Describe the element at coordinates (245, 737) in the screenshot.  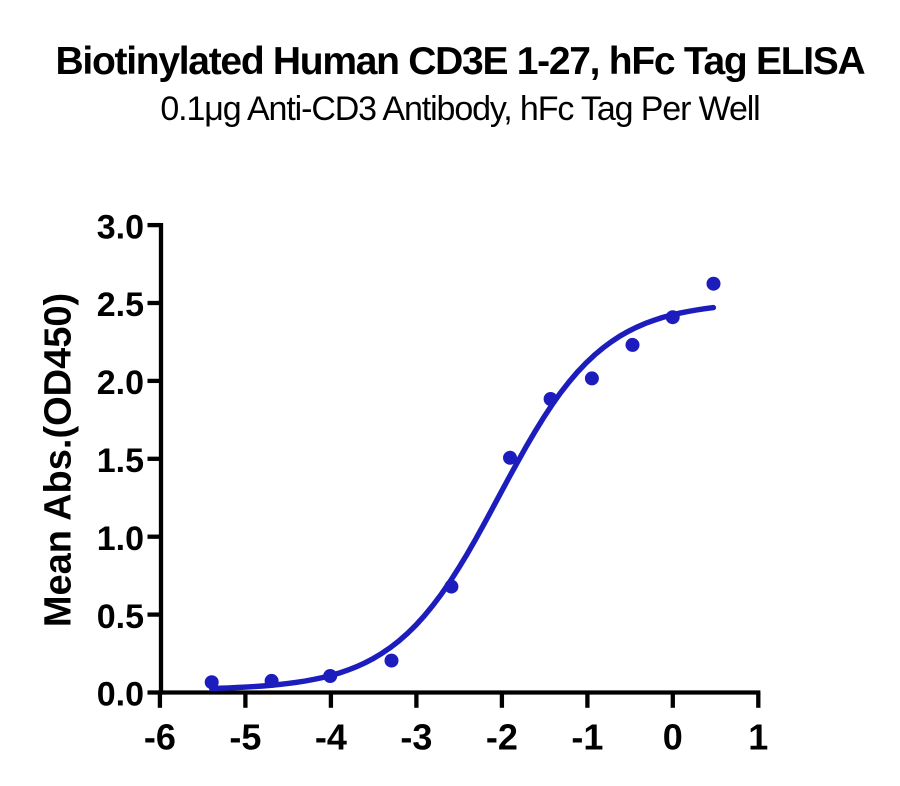
I see `svg-text: -5` at that location.